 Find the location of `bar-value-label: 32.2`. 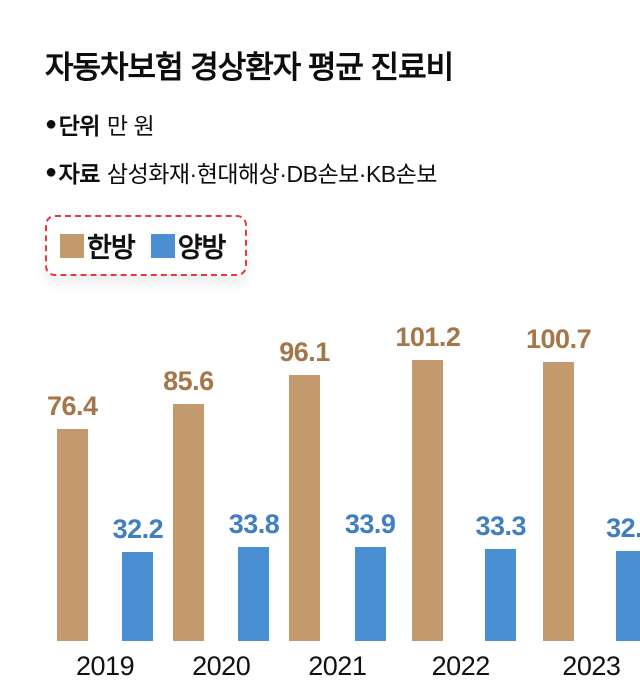

bar-value-label: 32.2 is located at coordinates (138, 529).